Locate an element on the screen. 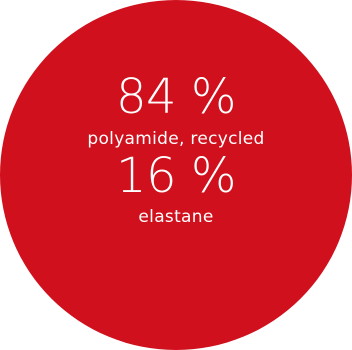  composition-percent-1: 84 % is located at coordinates (176, 97).